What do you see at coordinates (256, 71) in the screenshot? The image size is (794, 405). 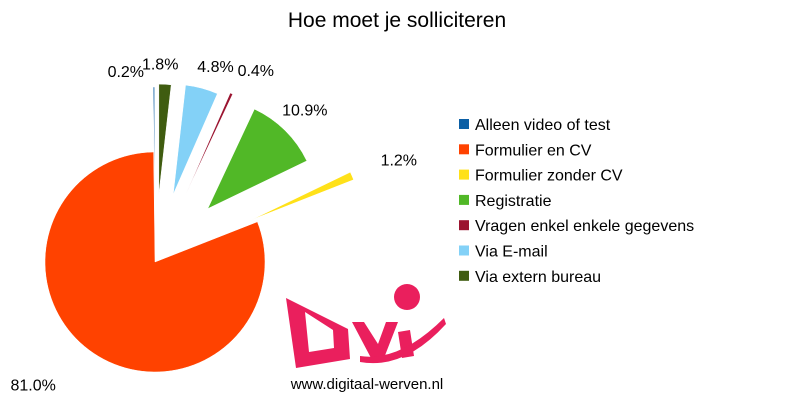 I see `slice-label-vragen-enkel-enkele-gegevens: 0.4%` at bounding box center [256, 71].